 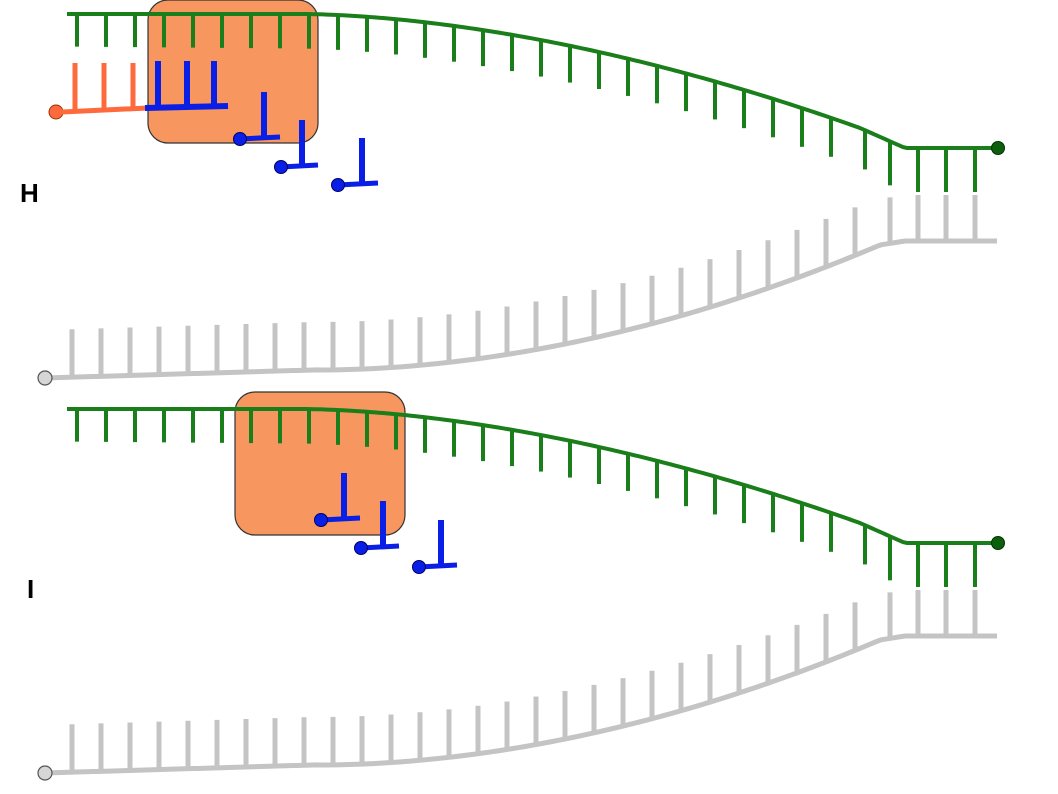 What do you see at coordinates (29, 193) in the screenshot?
I see `panel-label-h: H` at bounding box center [29, 193].